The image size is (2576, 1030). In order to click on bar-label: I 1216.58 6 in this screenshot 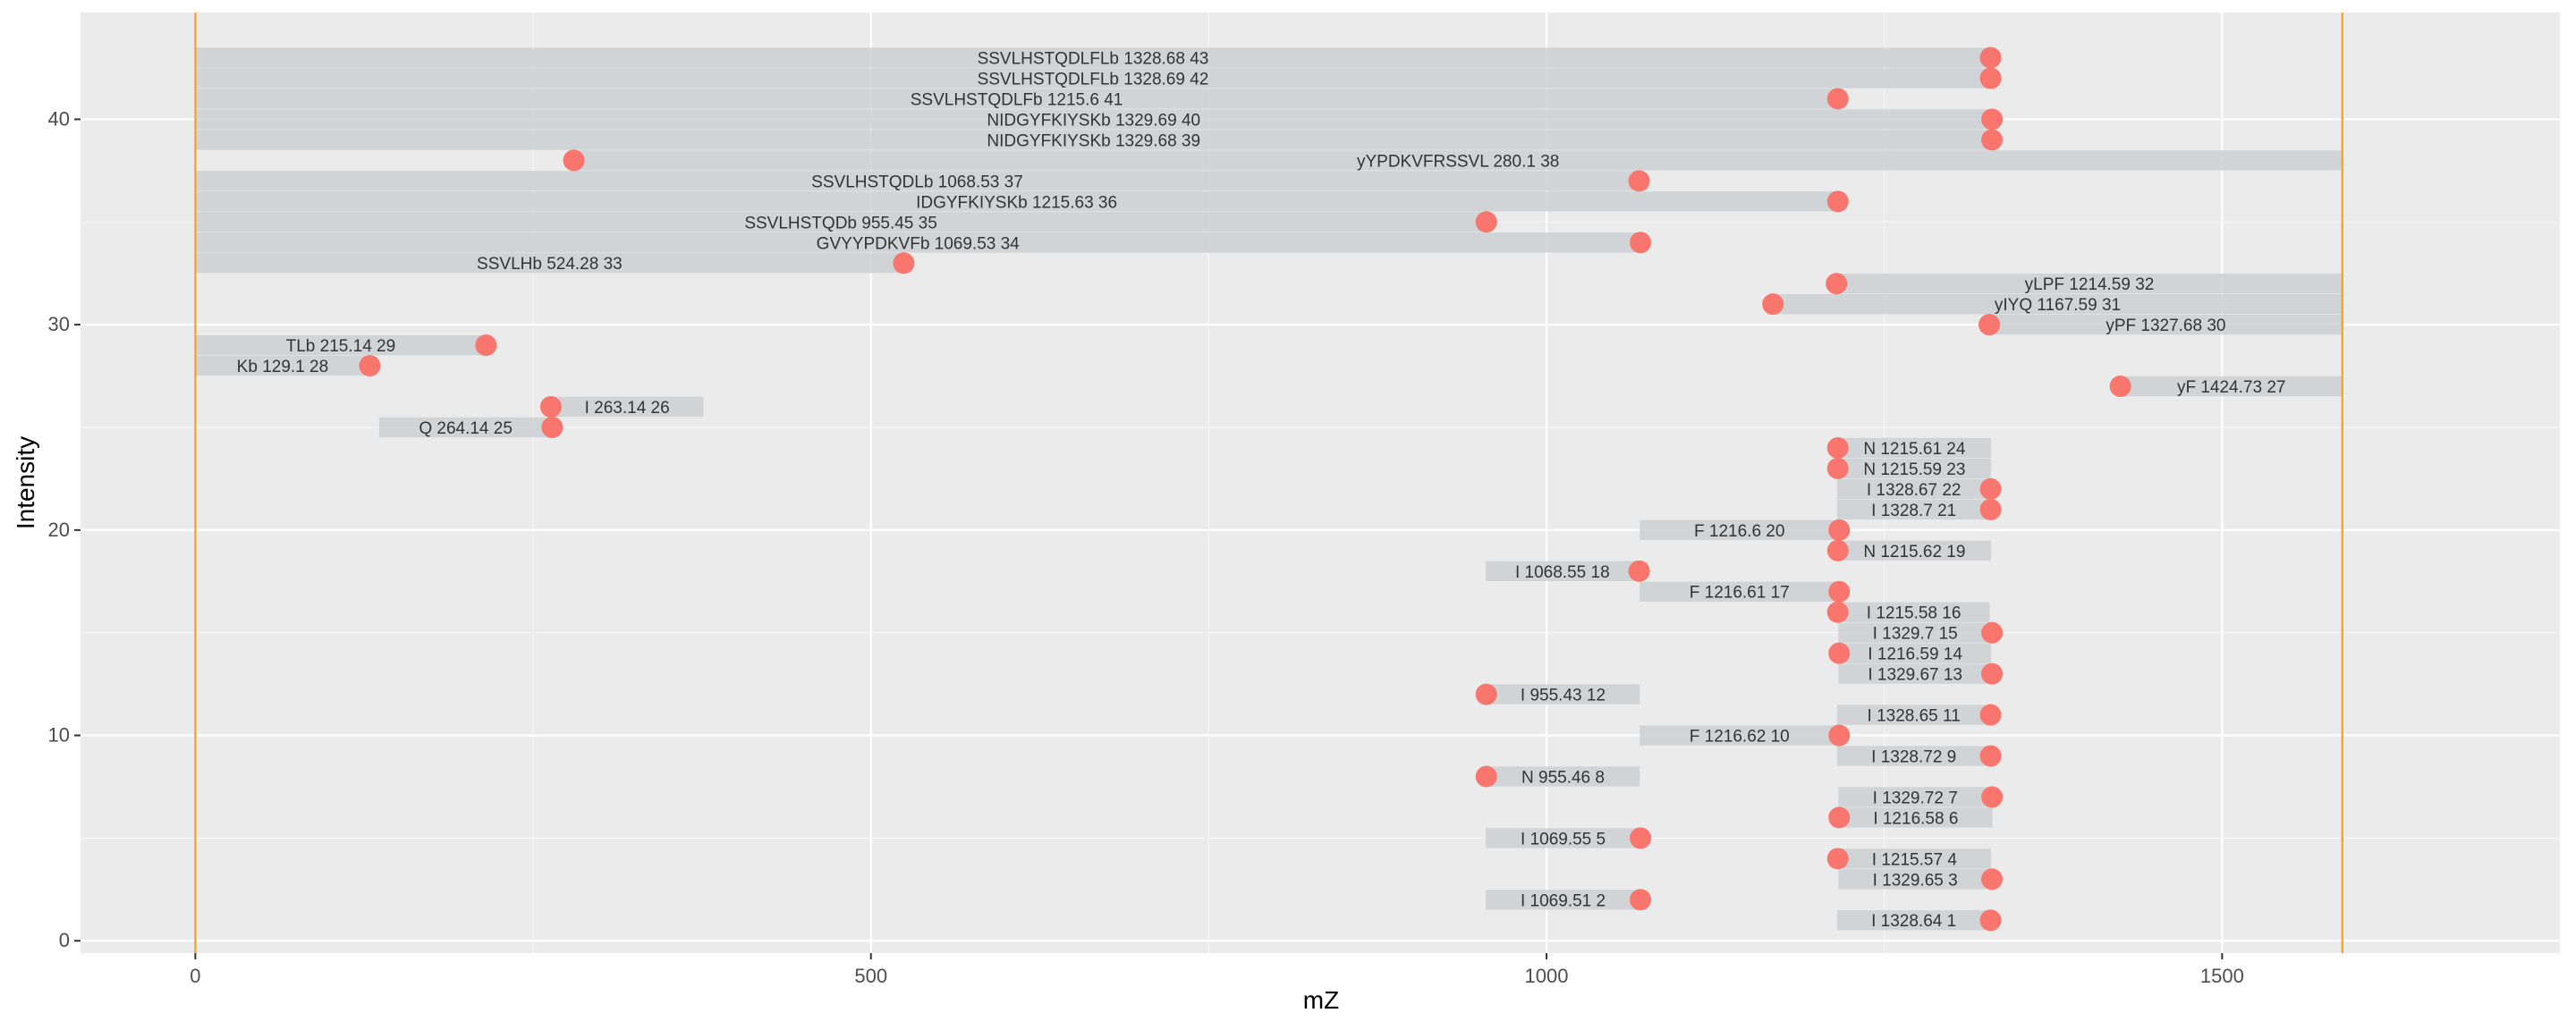, I will do `click(1915, 818)`.